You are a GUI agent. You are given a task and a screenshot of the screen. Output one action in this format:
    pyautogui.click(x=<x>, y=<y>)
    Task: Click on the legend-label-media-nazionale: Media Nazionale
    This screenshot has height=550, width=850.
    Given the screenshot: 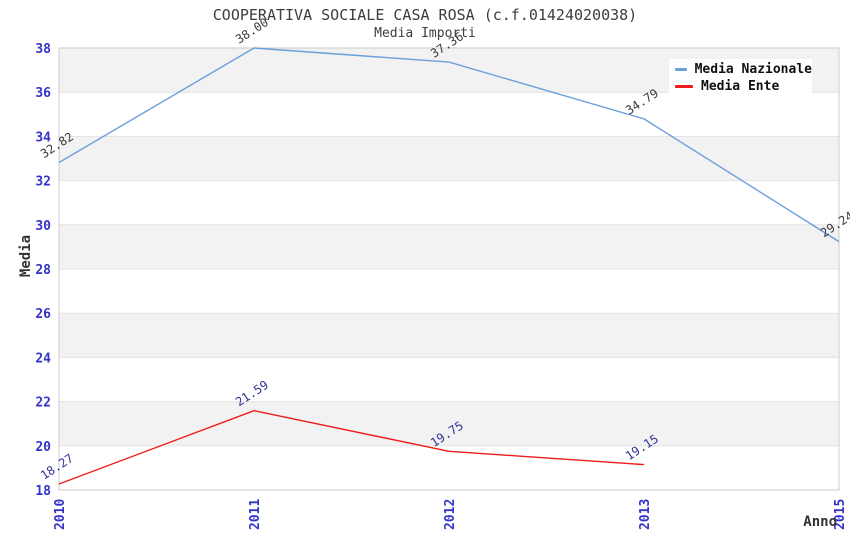 What is the action you would take?
    pyautogui.click(x=753, y=69)
    